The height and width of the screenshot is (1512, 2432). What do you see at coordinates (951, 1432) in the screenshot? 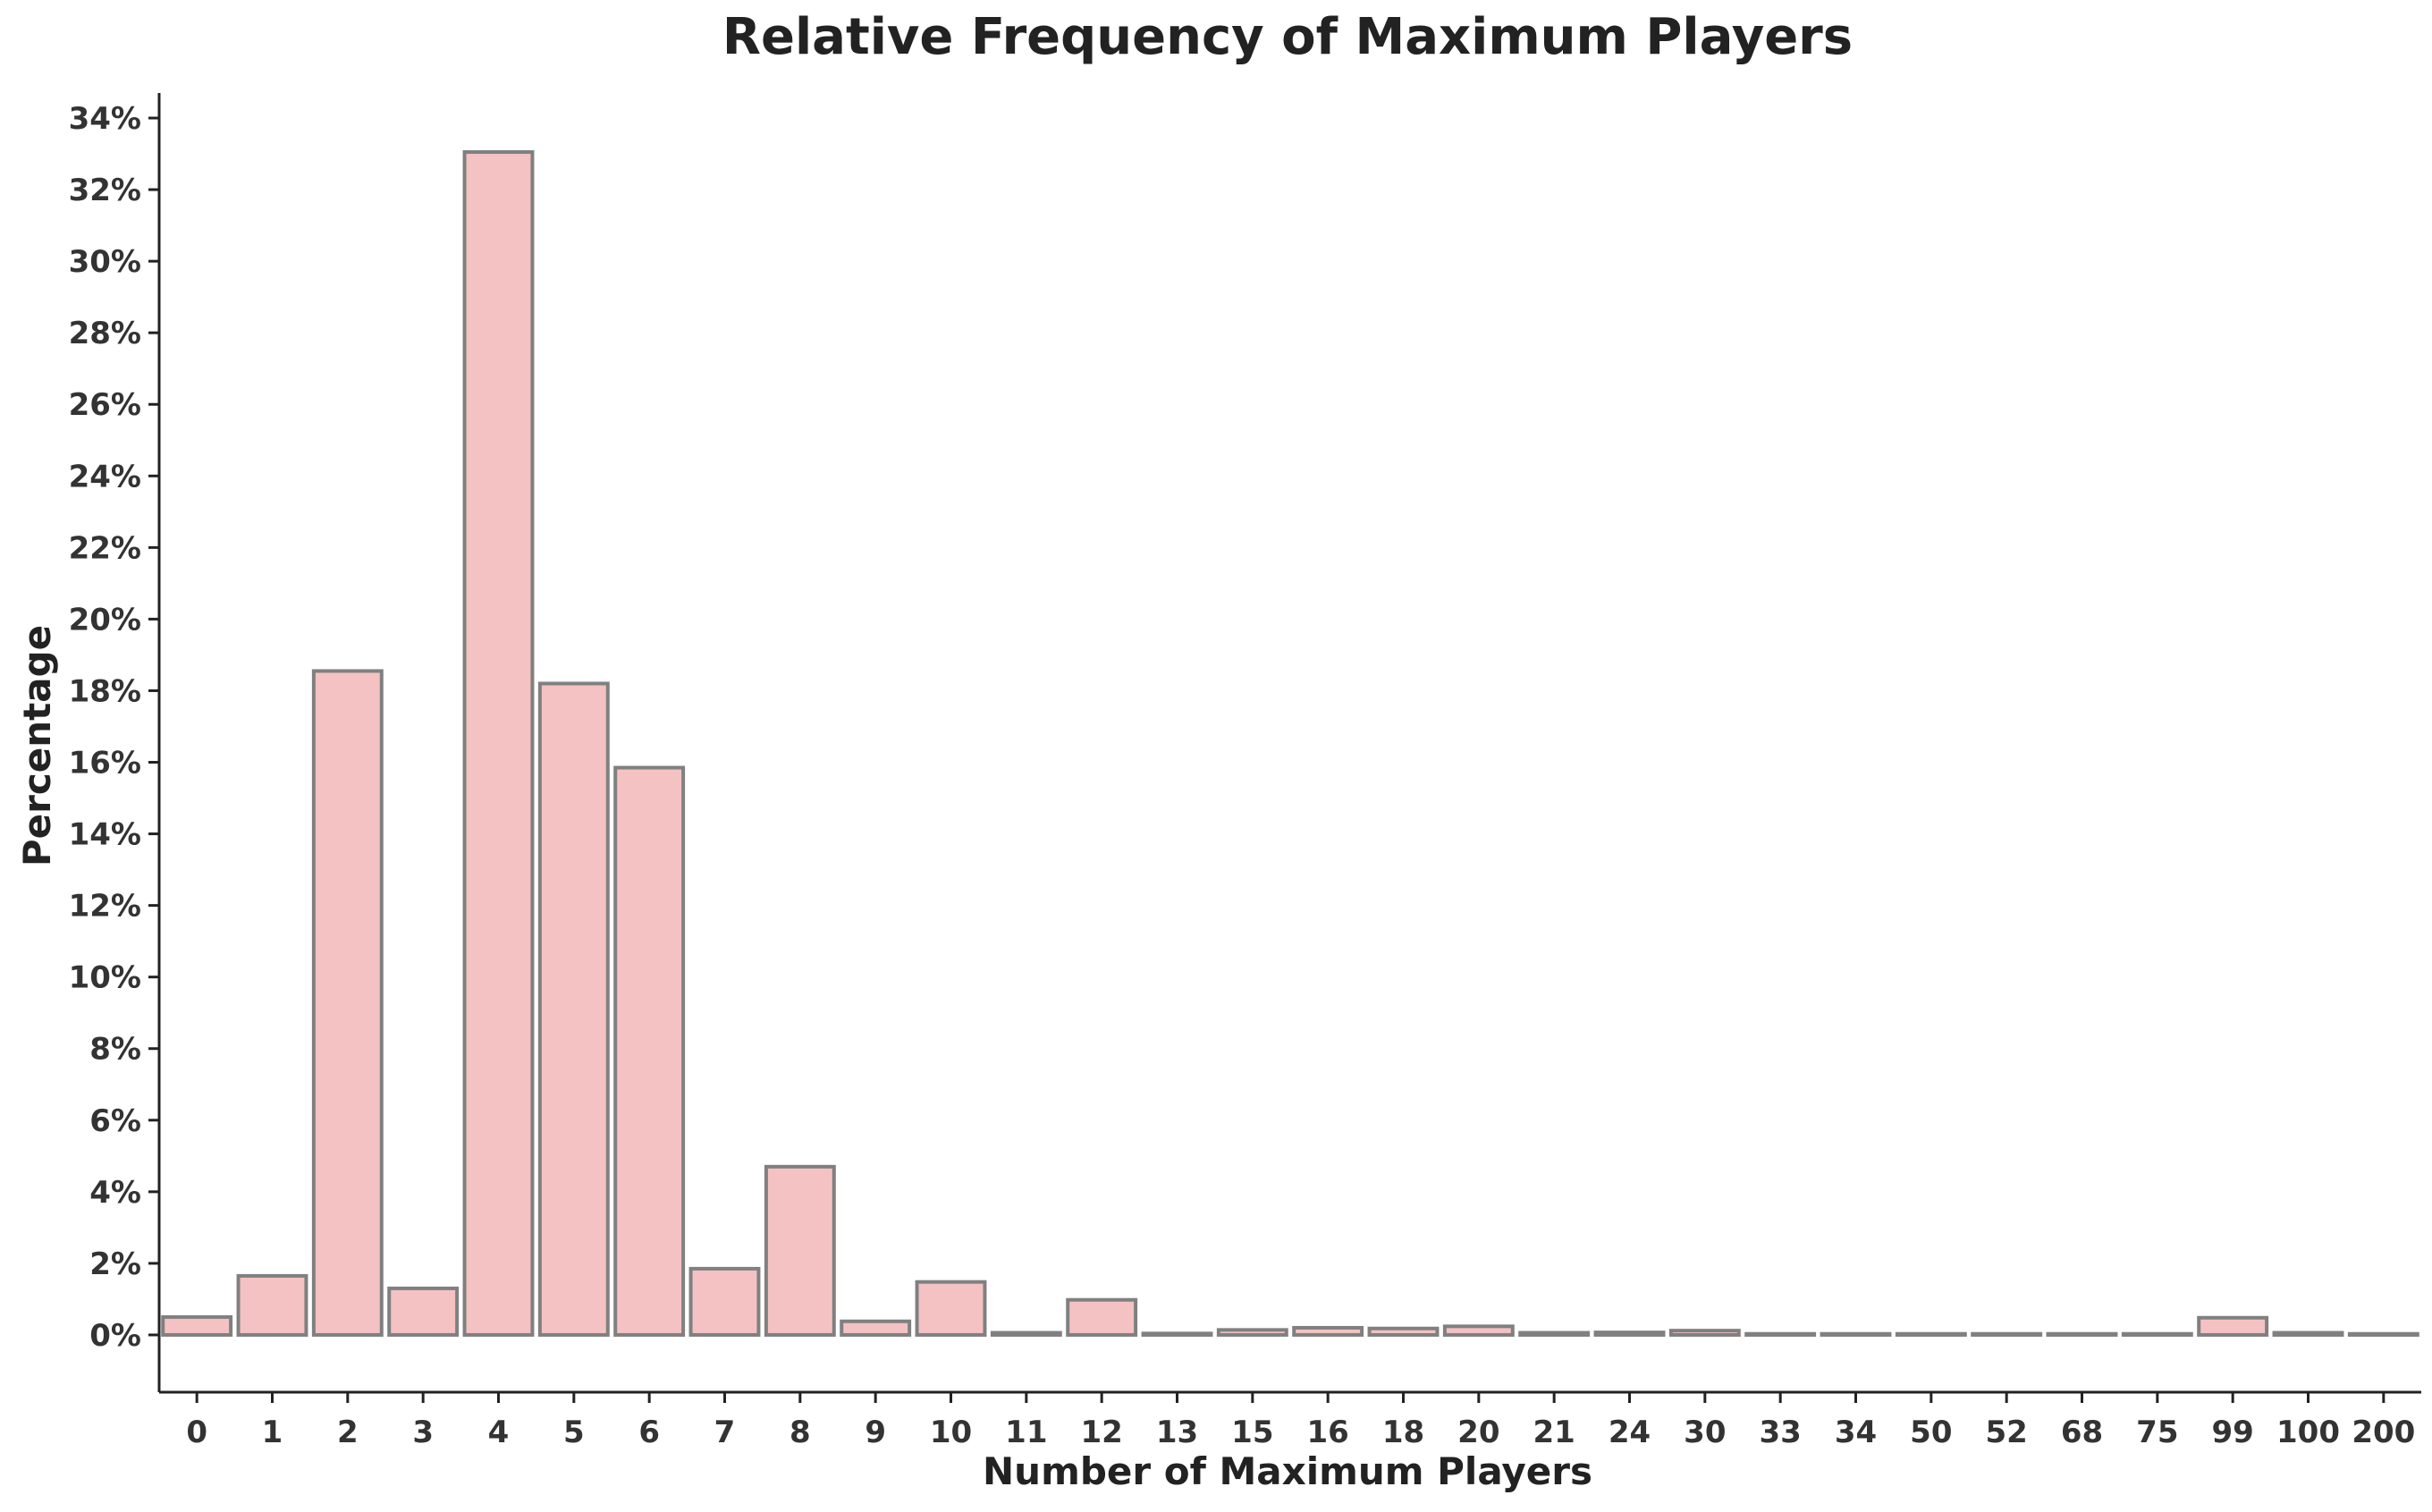
I see `x-tick-label-10: 10` at bounding box center [951, 1432].